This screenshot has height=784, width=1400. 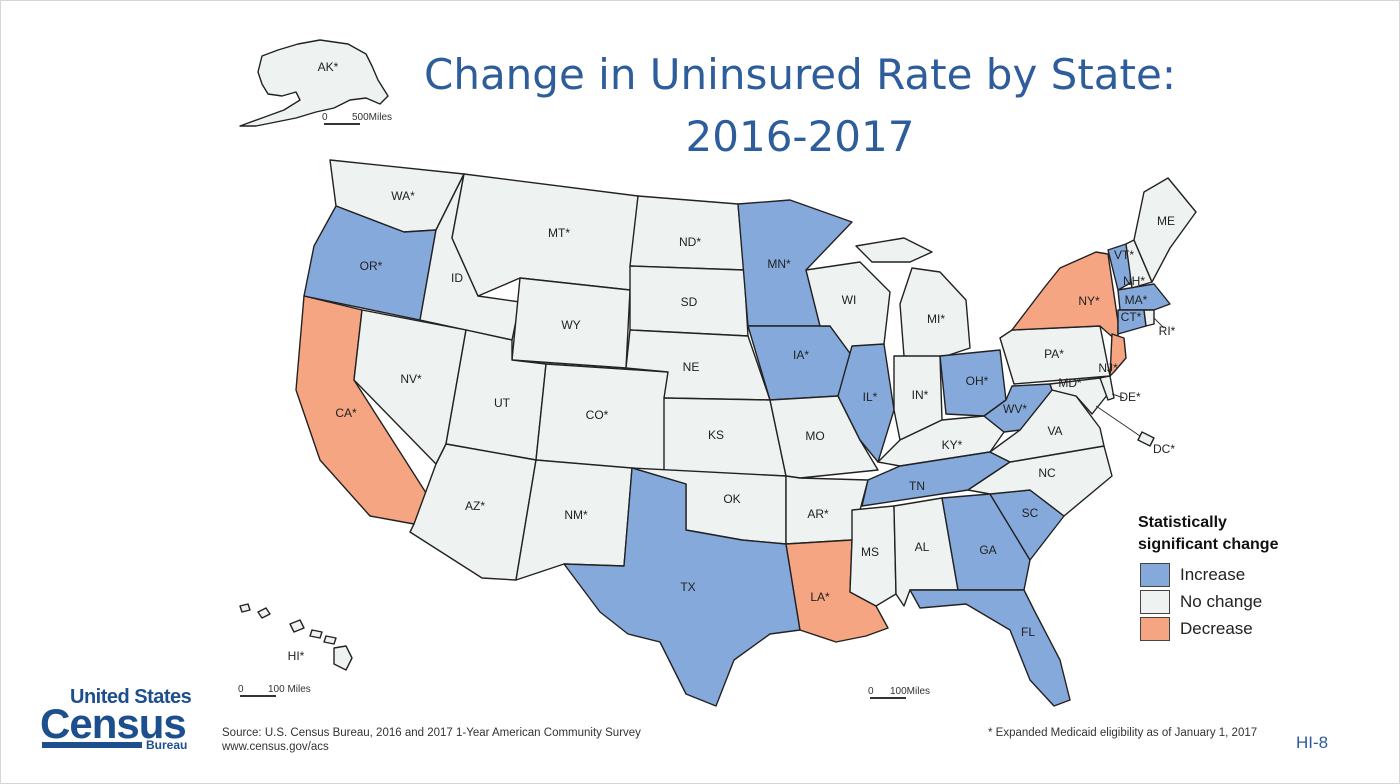 I want to click on state-label-dc: DC*, so click(x=1164, y=449).